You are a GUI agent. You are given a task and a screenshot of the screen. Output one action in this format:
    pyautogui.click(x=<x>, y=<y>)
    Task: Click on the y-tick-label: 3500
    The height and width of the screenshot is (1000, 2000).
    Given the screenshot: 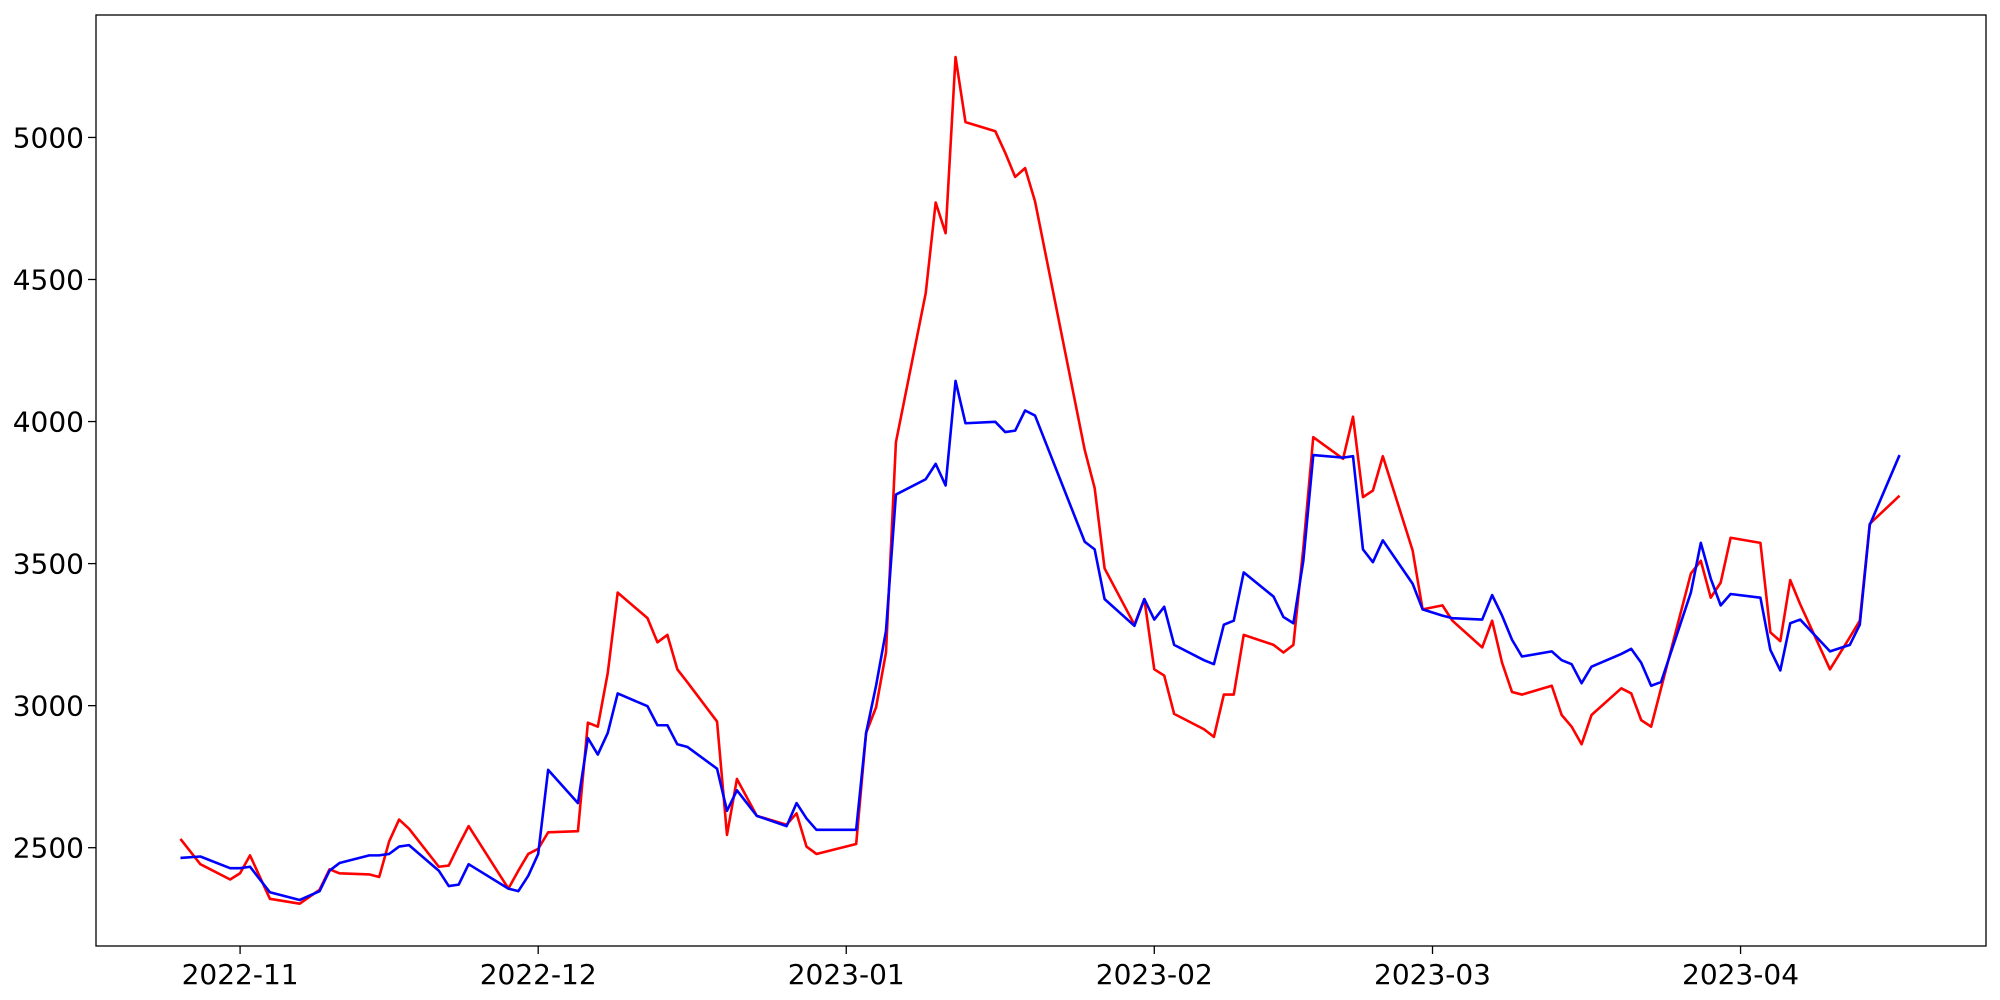 What is the action you would take?
    pyautogui.click(x=48, y=564)
    